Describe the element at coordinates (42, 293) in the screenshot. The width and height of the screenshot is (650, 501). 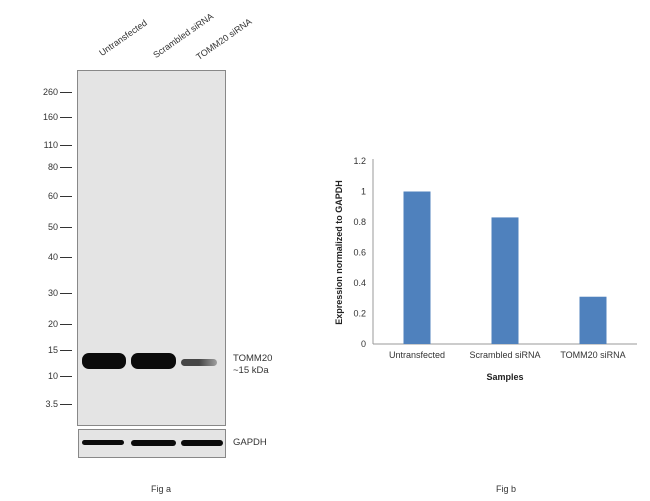
I see `marker-30: 30` at that location.